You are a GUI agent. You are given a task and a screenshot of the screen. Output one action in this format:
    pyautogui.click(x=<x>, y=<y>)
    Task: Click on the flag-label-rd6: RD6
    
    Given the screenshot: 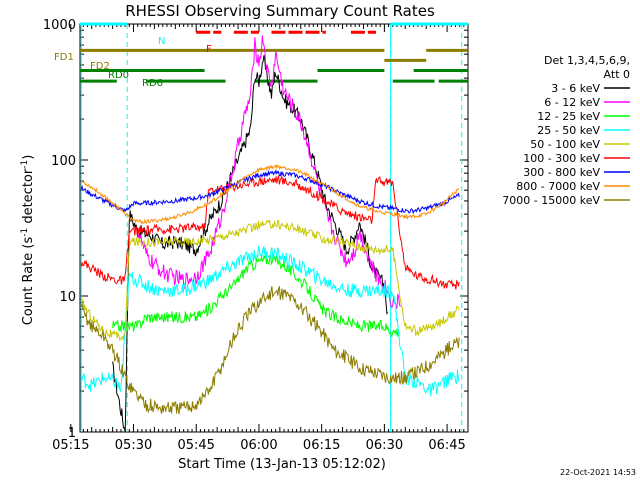 What is the action you would take?
    pyautogui.click(x=152, y=83)
    